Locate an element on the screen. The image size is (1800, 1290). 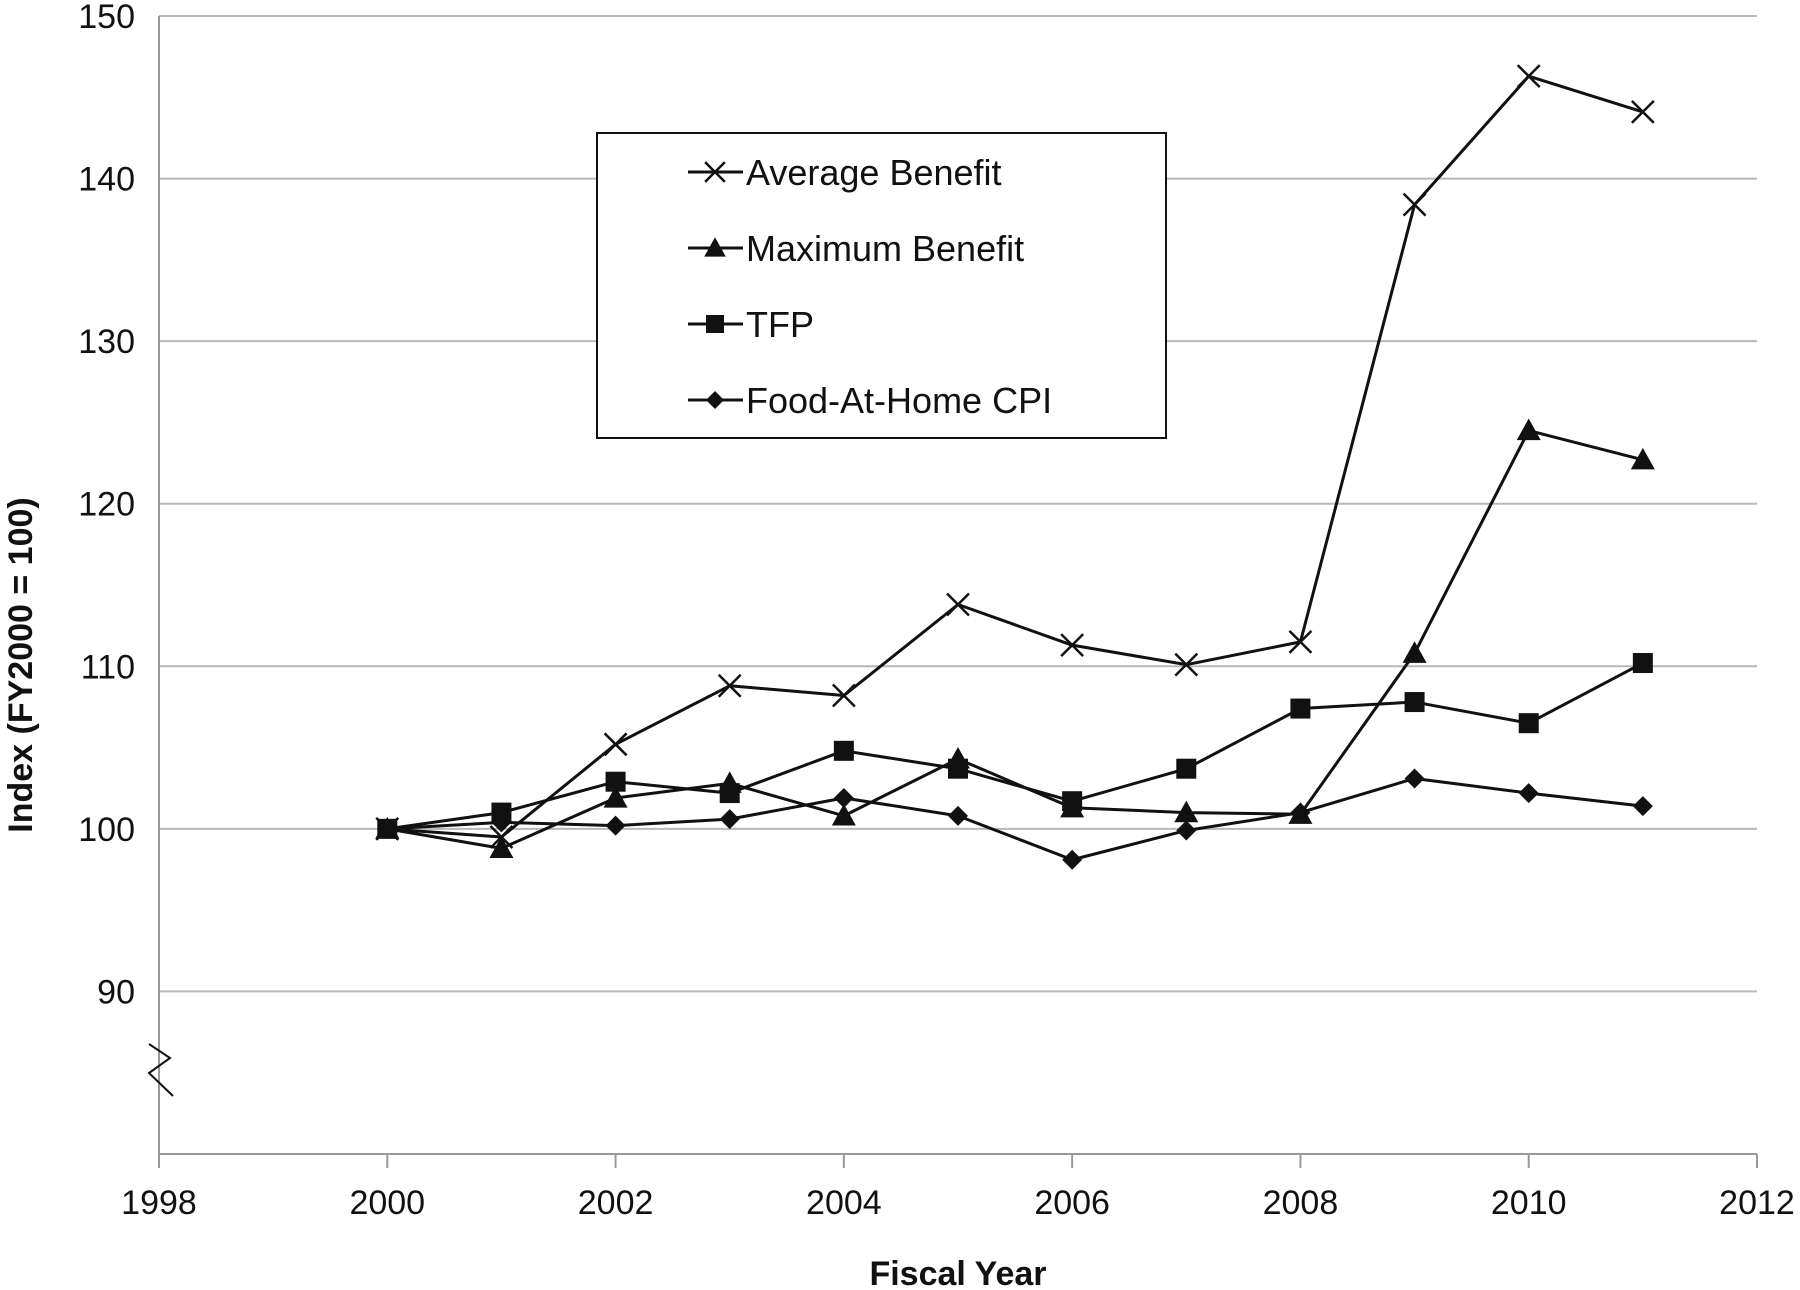
y-axis-title: Index (FY2000 = 100) is located at coordinates (21, 664).